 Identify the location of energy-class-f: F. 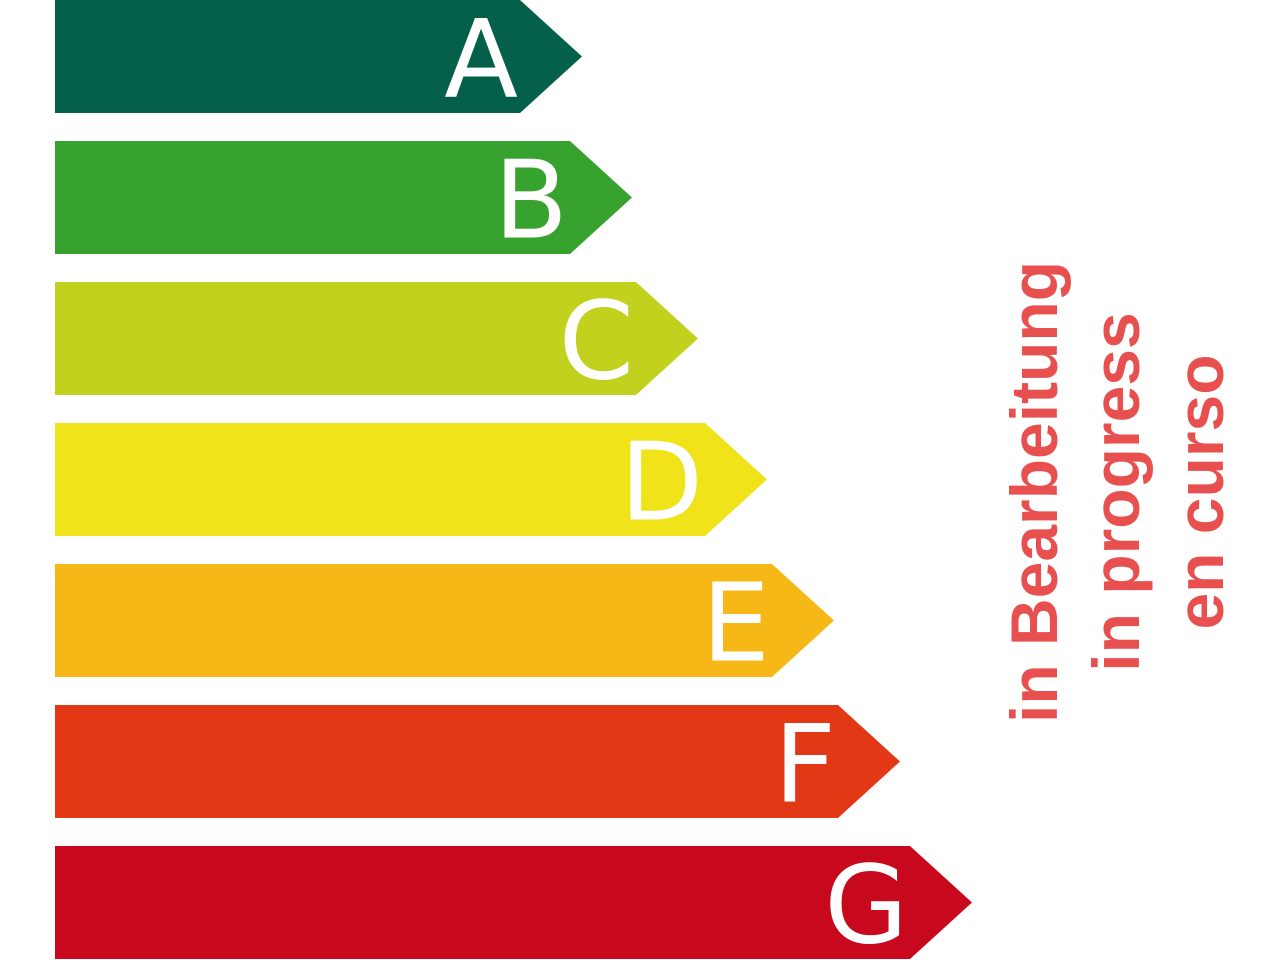
(477, 765).